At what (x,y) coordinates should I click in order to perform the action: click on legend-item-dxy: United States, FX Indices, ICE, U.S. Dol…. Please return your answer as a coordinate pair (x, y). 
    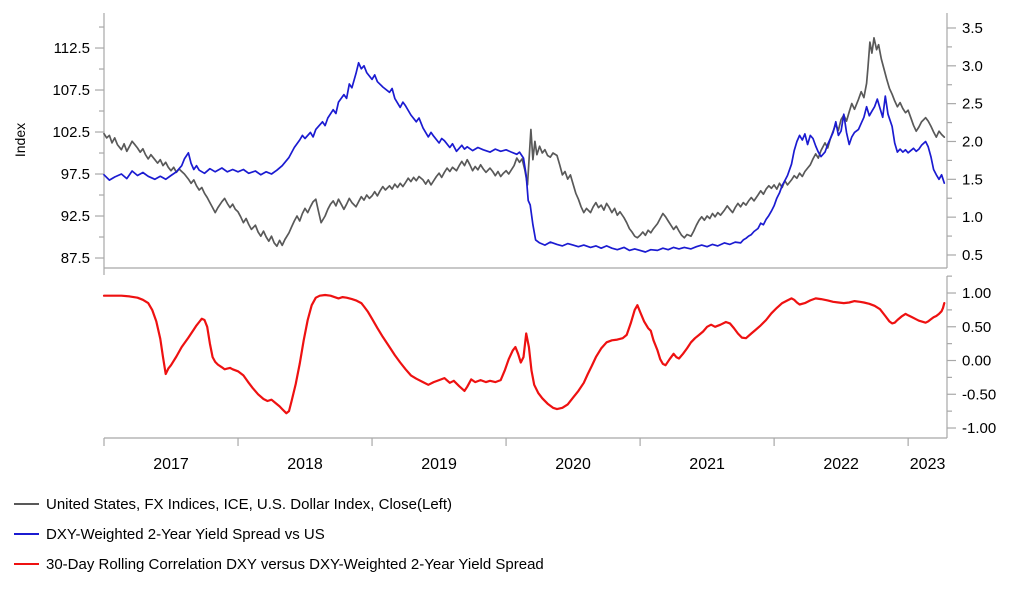
    Looking at the image, I should click on (279, 504).